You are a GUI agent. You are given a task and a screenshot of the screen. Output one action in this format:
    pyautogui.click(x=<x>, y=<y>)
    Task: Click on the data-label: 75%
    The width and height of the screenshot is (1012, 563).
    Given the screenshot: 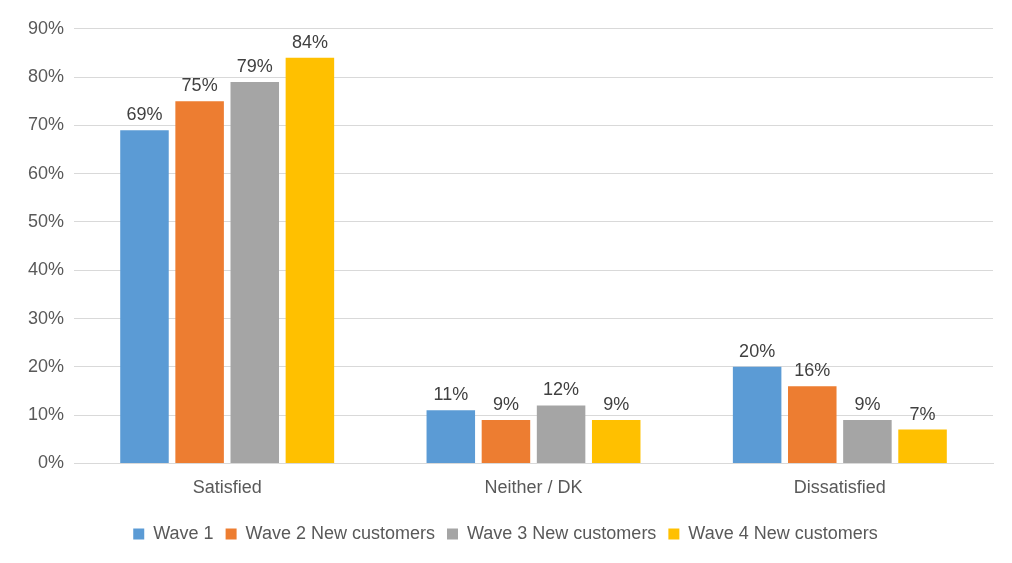 What is the action you would take?
    pyautogui.click(x=199, y=85)
    